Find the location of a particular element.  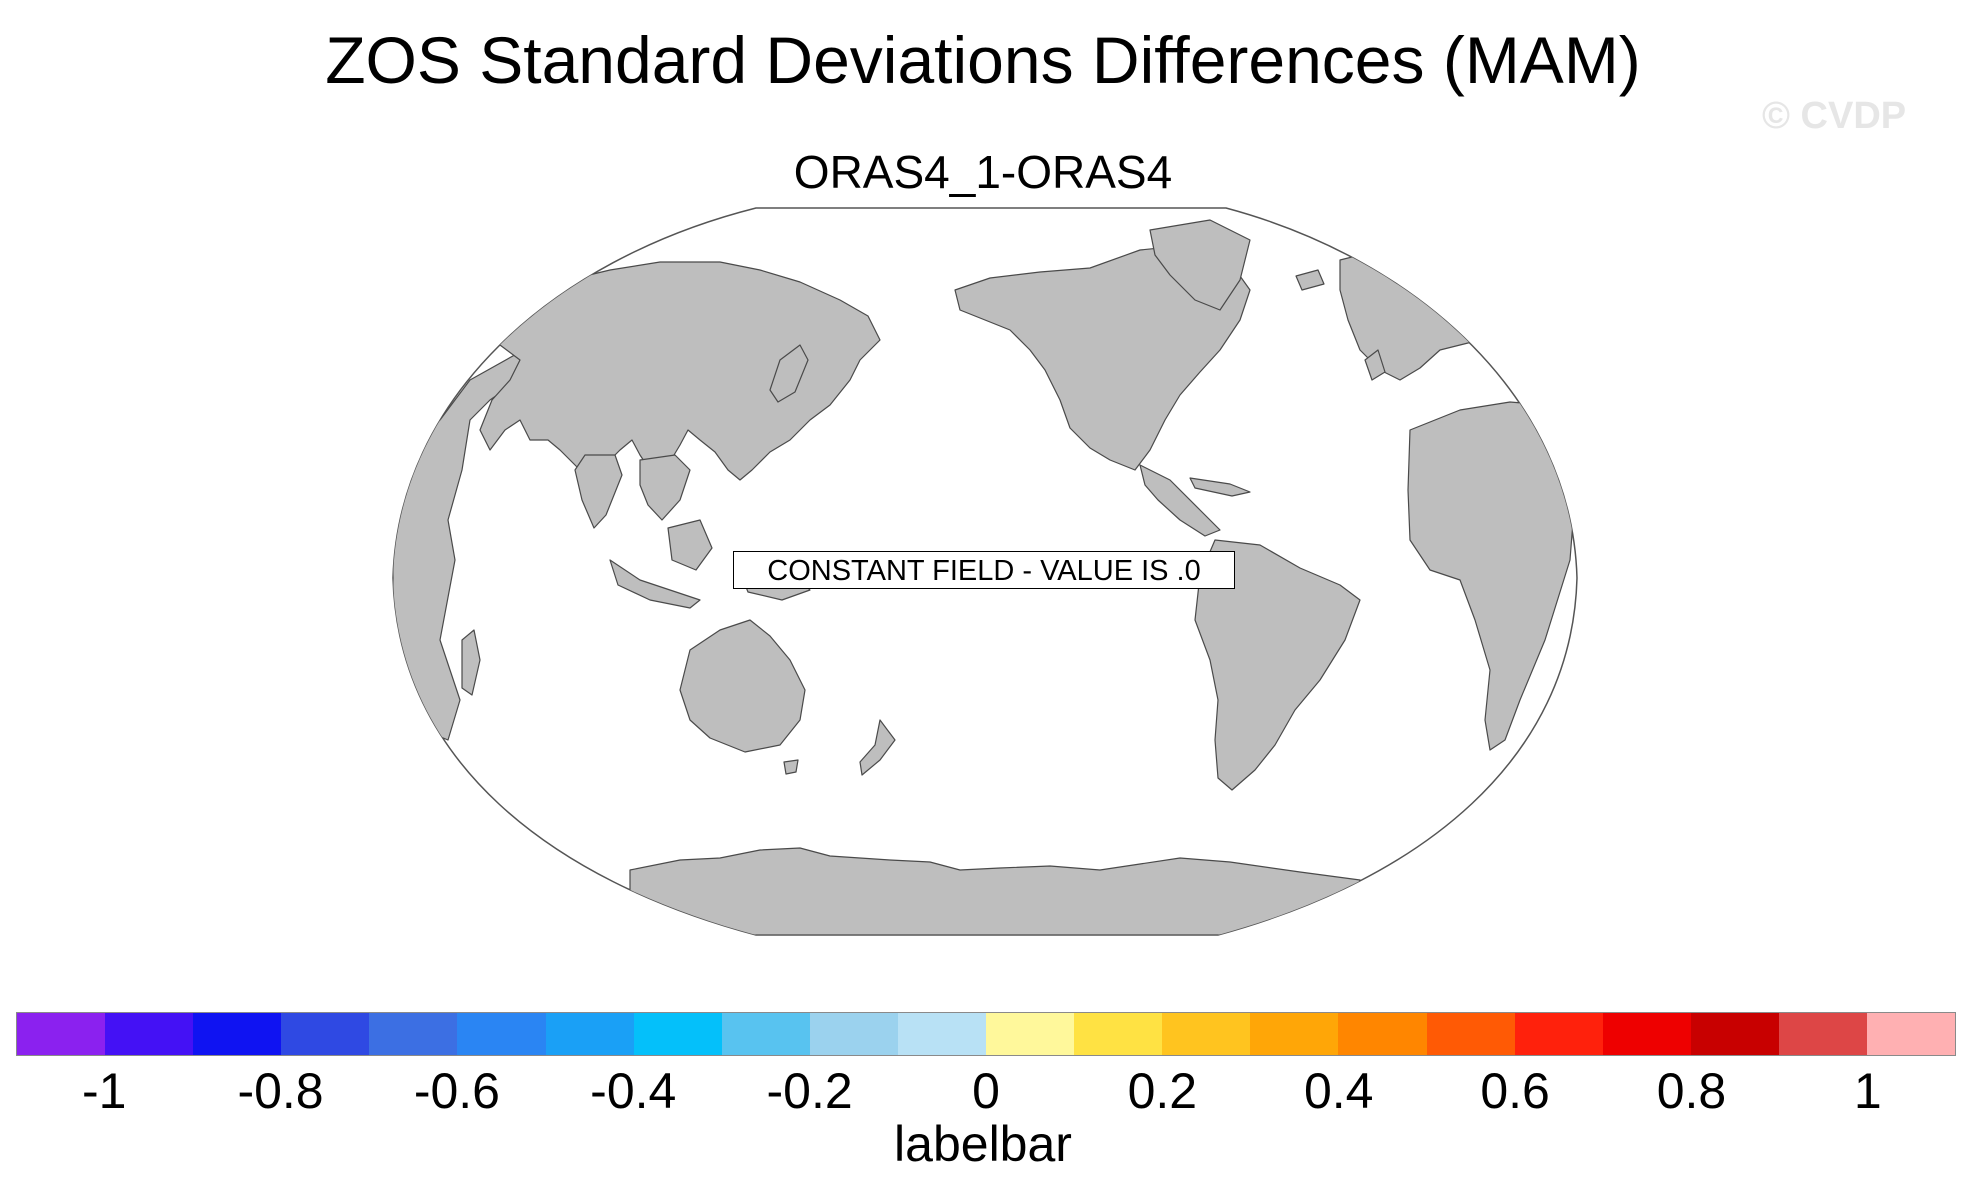

colorbar-tick-label: -1 is located at coordinates (104, 1091).